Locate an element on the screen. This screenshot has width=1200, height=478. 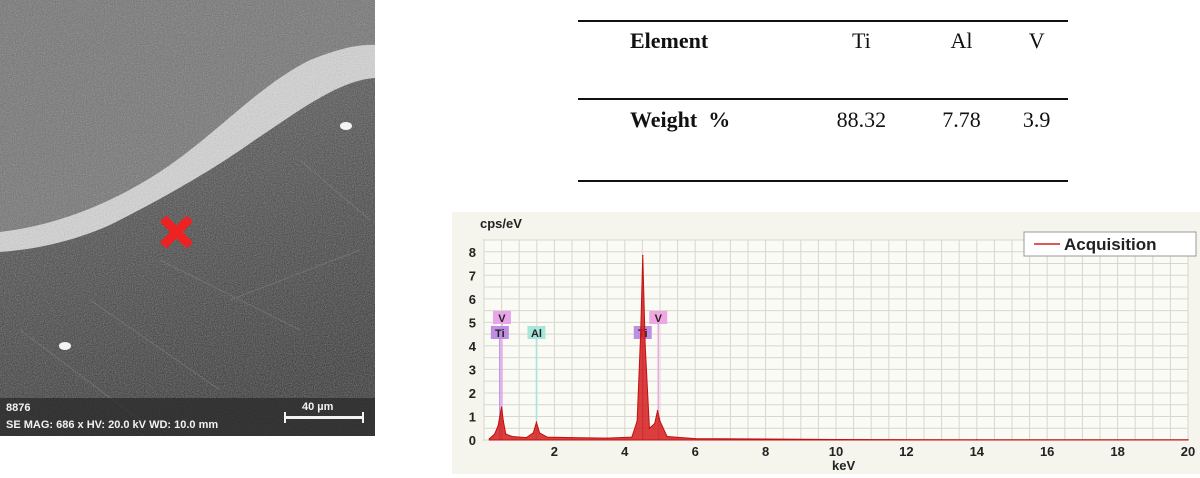
y-tick-label: 4 is located at coordinates (473, 346).